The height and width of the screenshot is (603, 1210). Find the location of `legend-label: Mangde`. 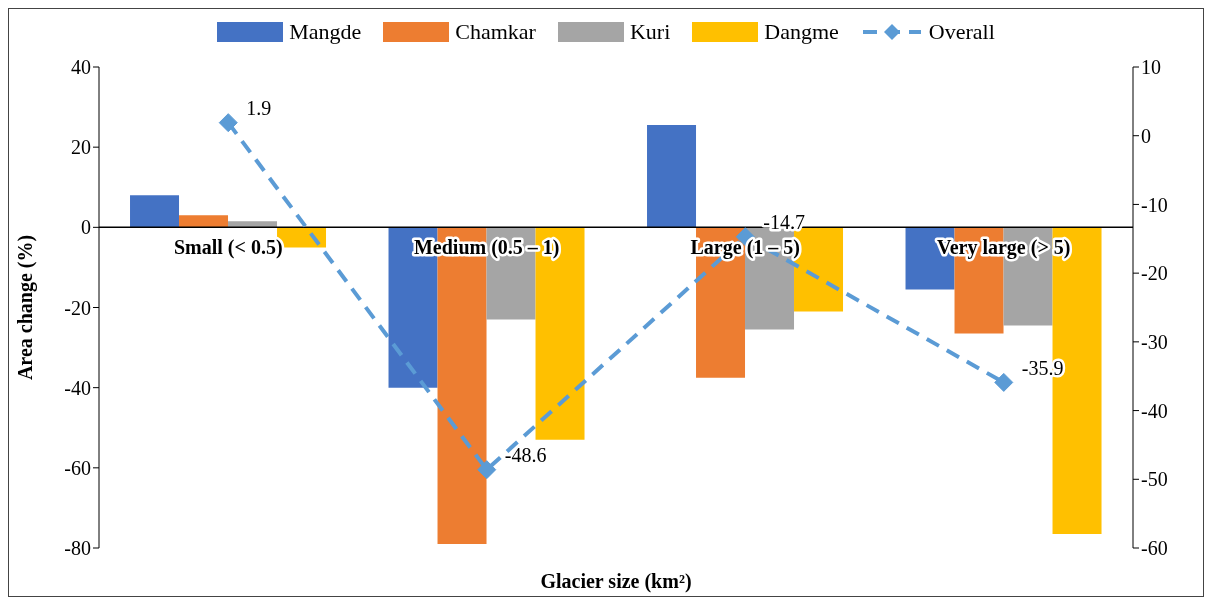

legend-label: Mangde is located at coordinates (325, 32).